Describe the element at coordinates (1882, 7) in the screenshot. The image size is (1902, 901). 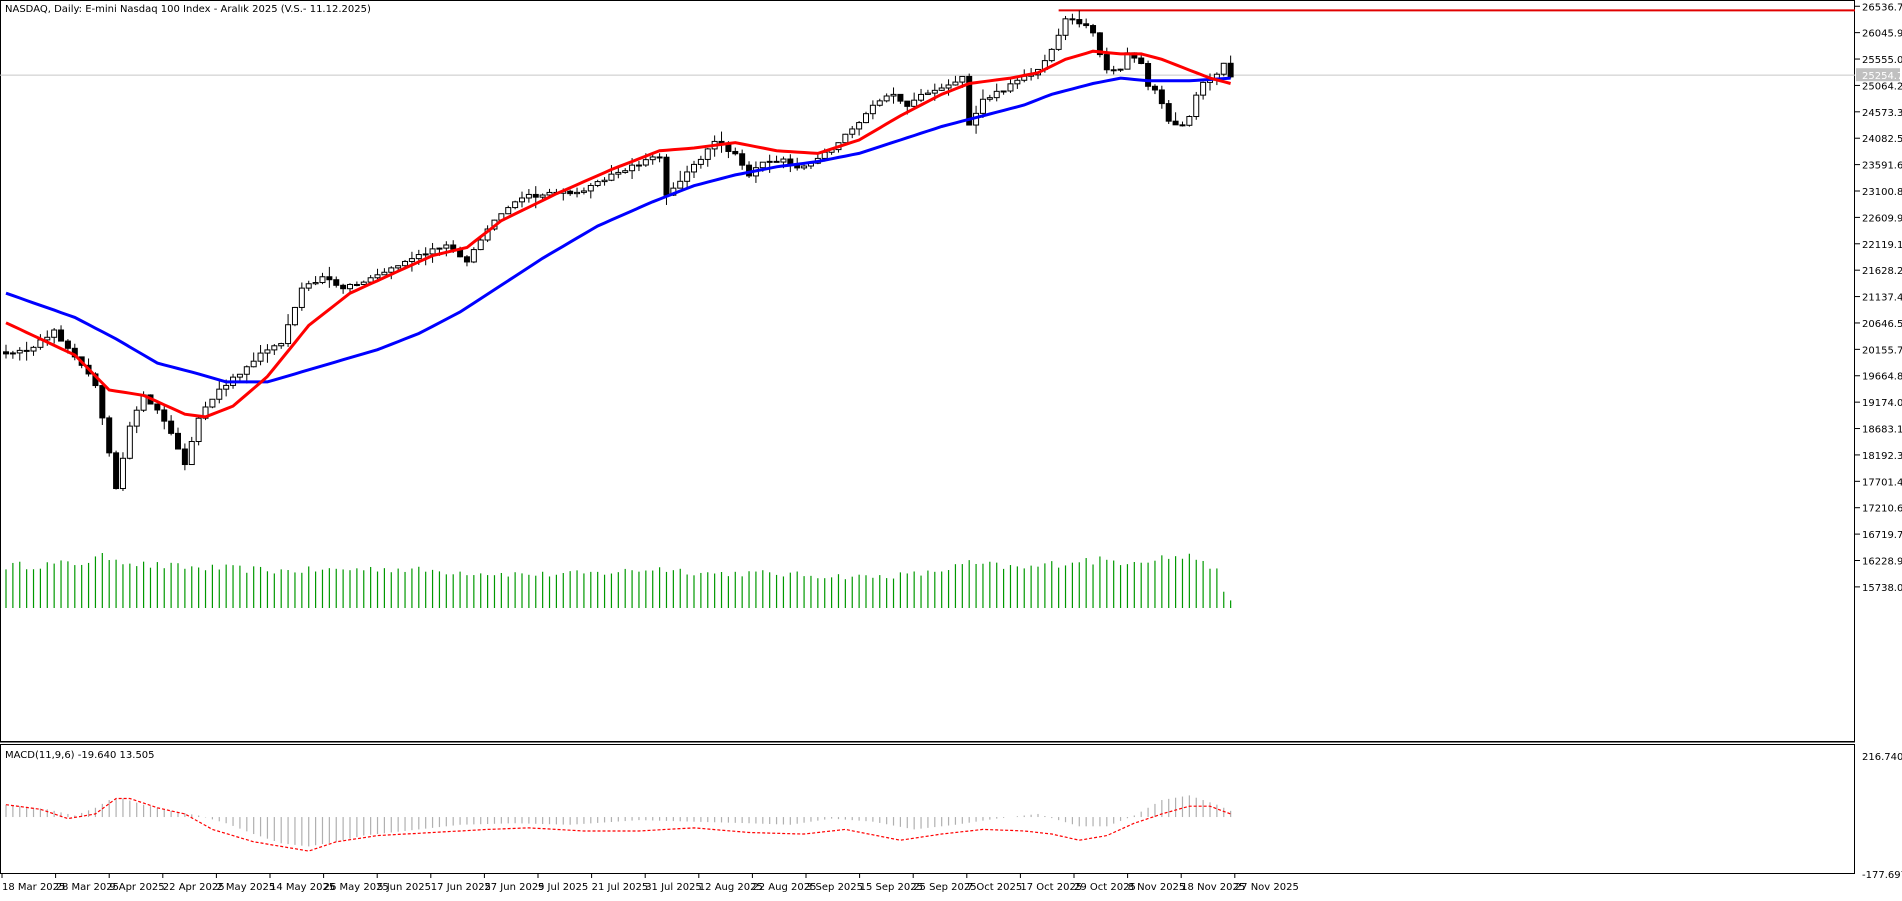
I see `price-tick-label: 26536.75` at that location.